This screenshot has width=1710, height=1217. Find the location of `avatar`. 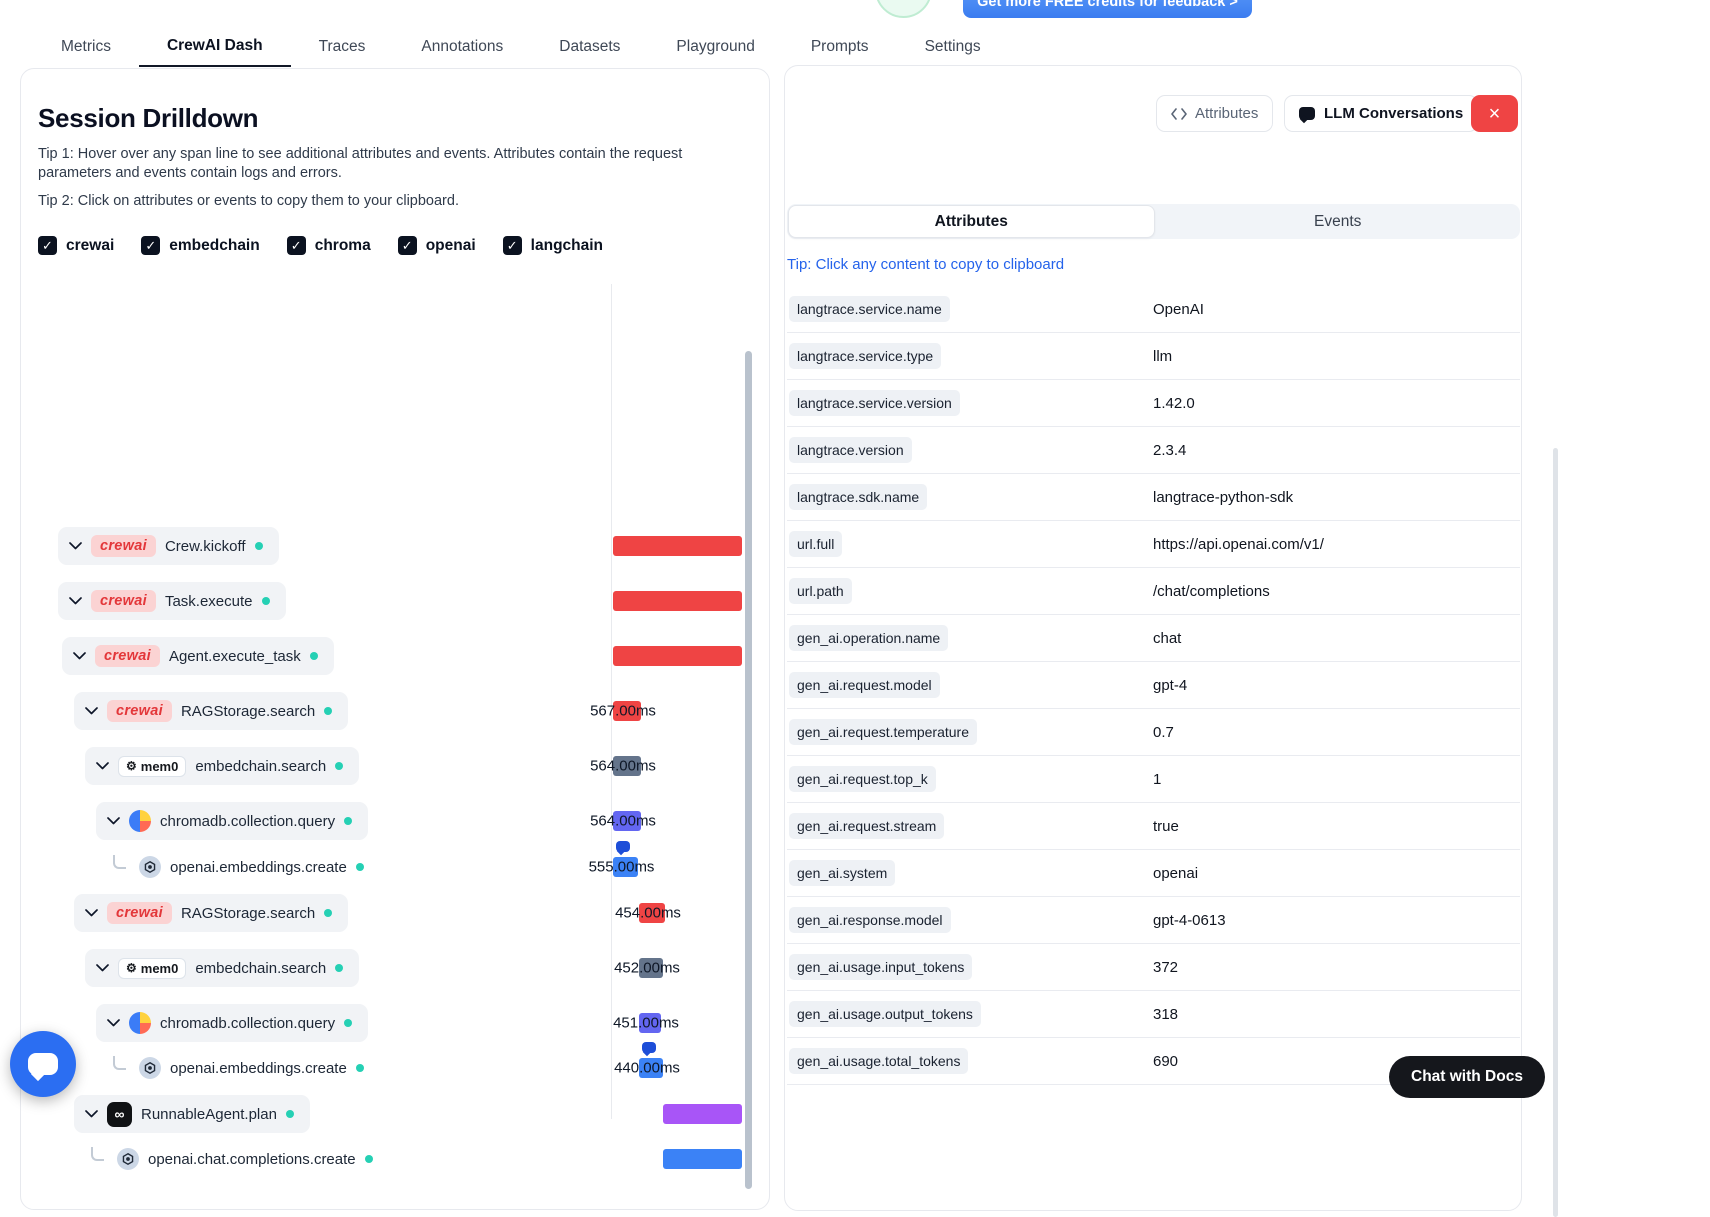

avatar is located at coordinates (903, 9).